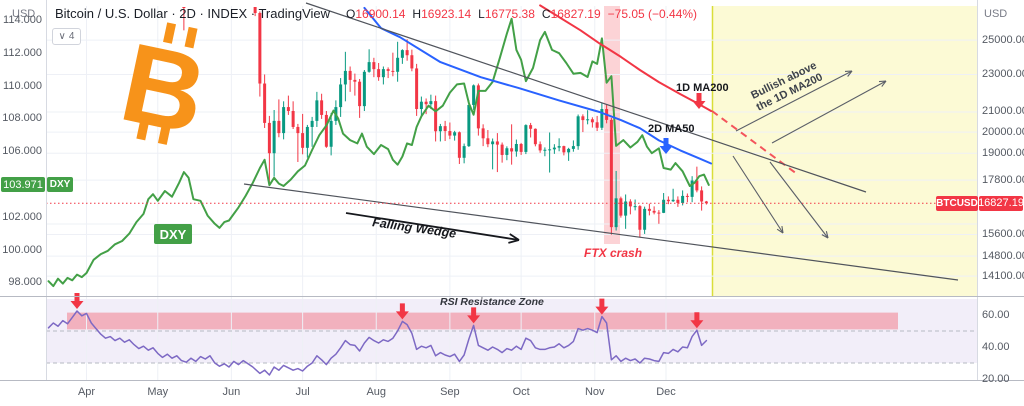 The width and height of the screenshot is (1024, 406). Describe the element at coordinates (957, 203) in the screenshot. I see `btcusd-symbol-badge: BTCUSD` at that location.